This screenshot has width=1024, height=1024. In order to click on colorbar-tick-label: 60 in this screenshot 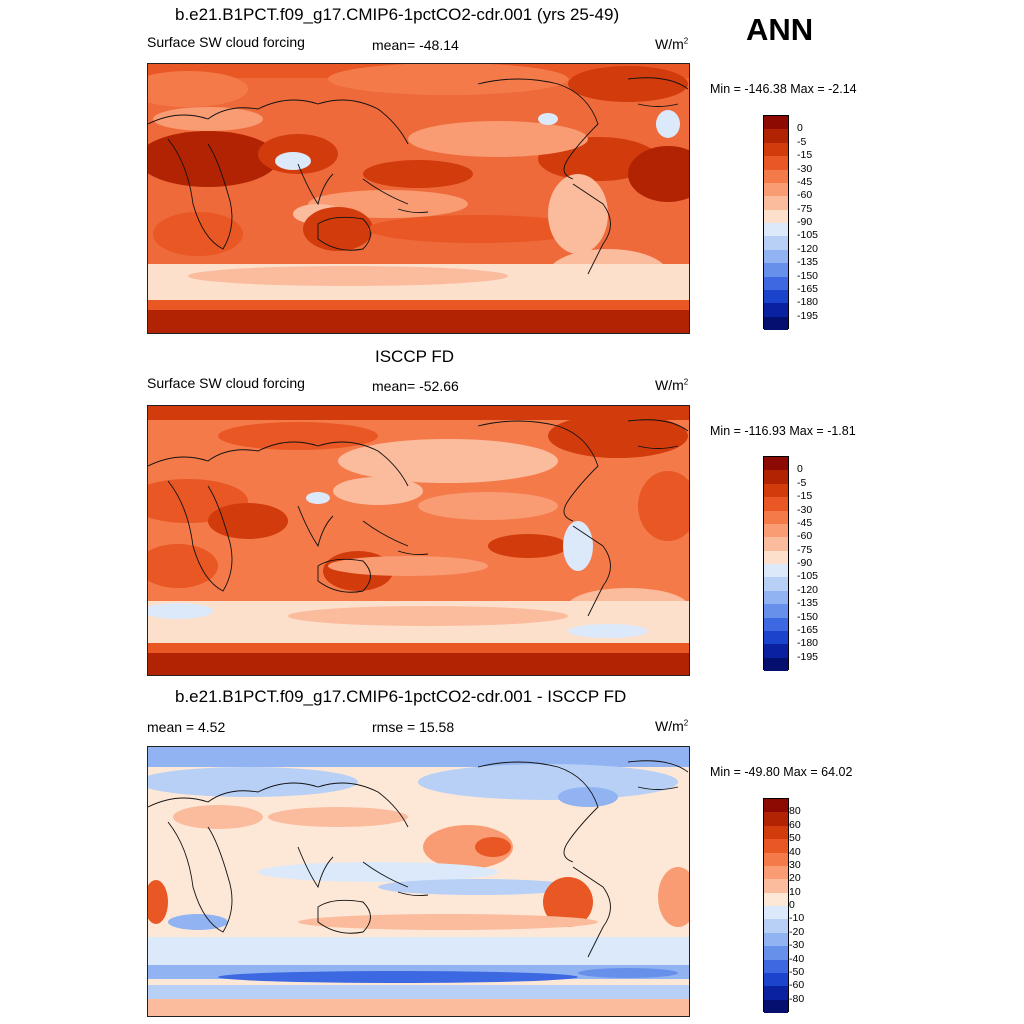, I will do `click(795, 824)`.